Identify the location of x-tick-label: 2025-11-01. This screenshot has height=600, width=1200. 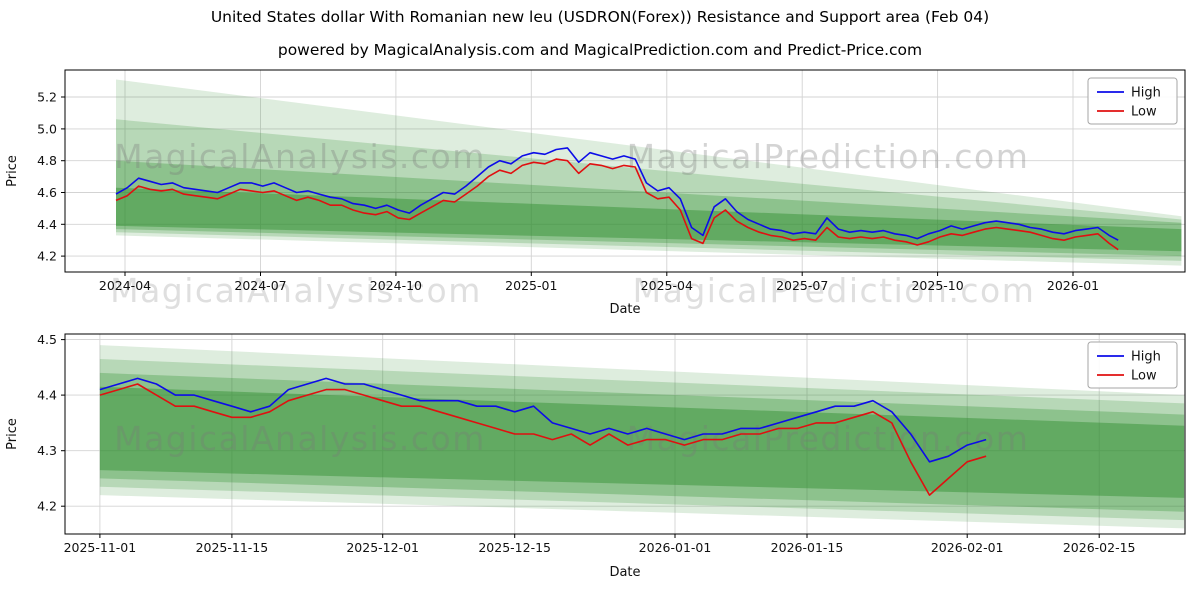
(100, 547).